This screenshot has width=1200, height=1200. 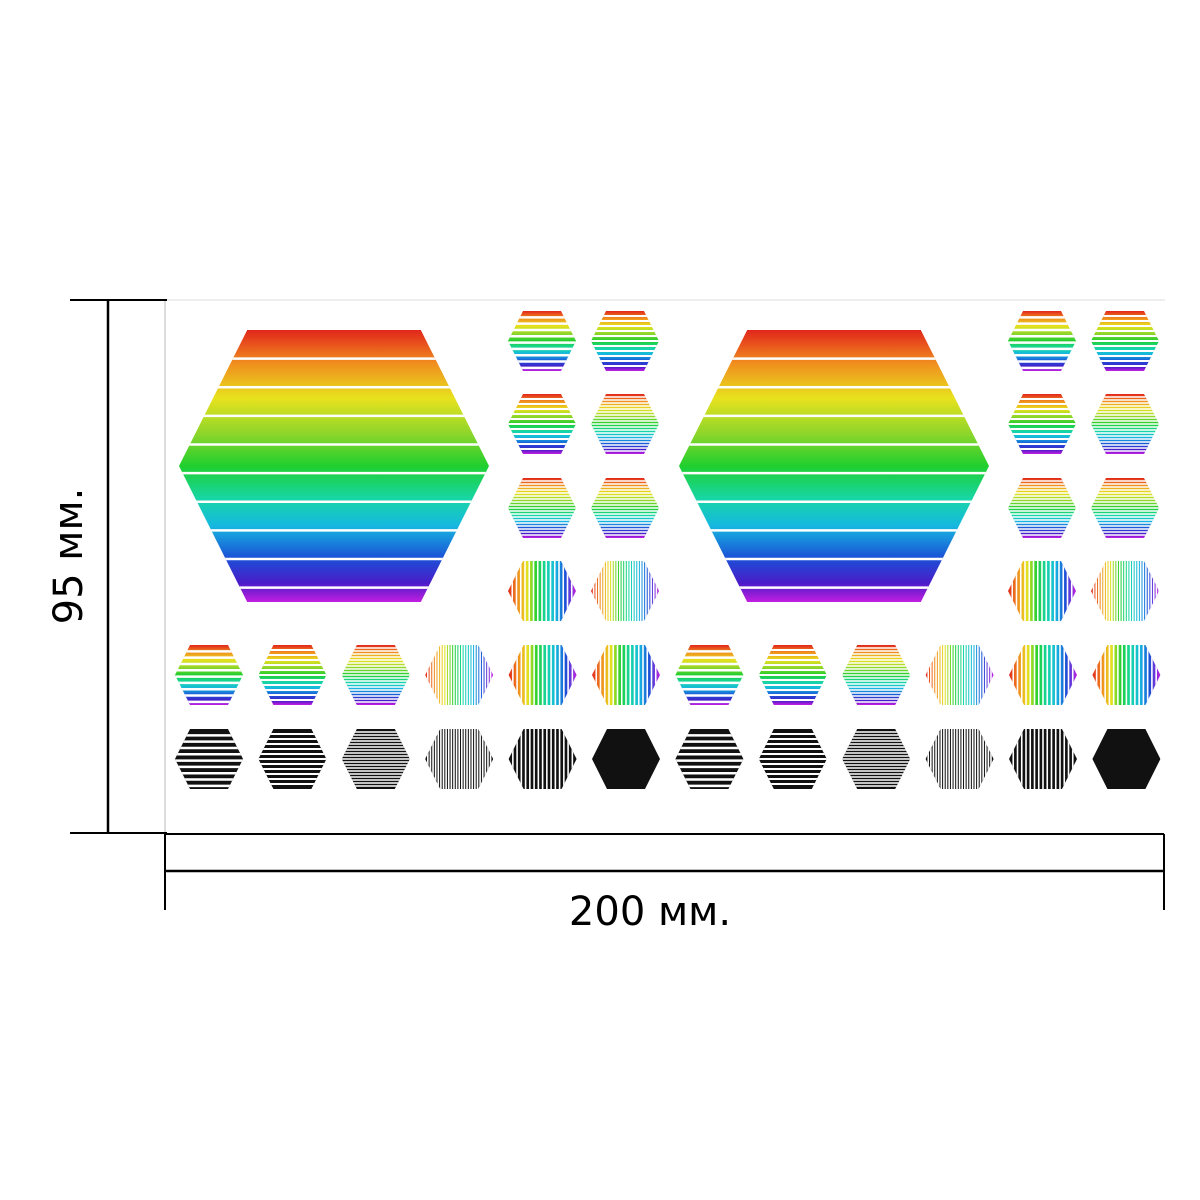 I want to click on small-hexagon-block2-r2c2, so click(x=1125, y=424).